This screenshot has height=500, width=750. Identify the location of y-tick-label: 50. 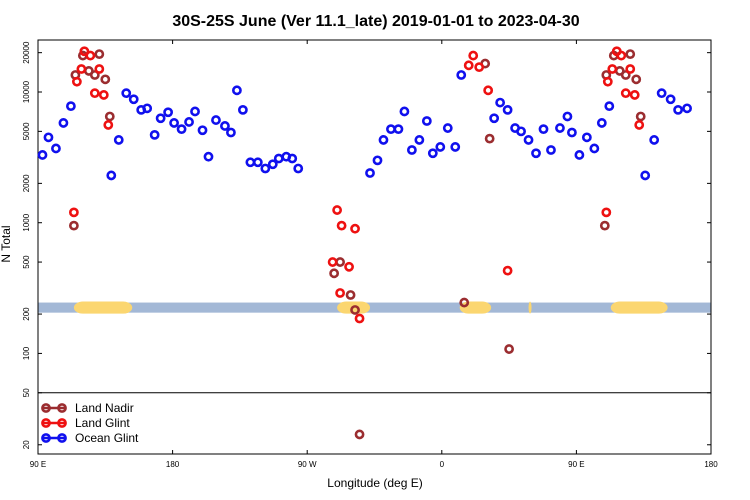
(26, 392).